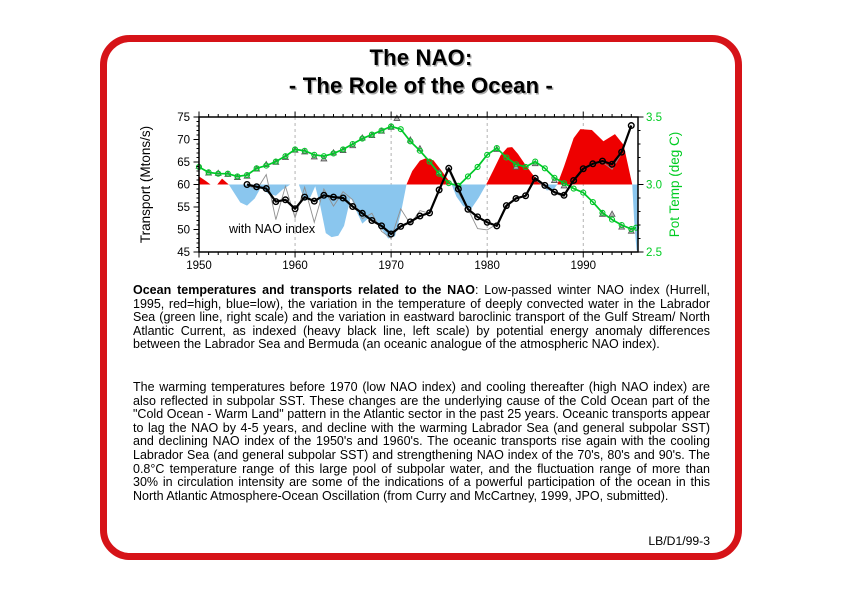 The image size is (842, 595). What do you see at coordinates (487, 266) in the screenshot?
I see `svg-text: 1980` at bounding box center [487, 266].